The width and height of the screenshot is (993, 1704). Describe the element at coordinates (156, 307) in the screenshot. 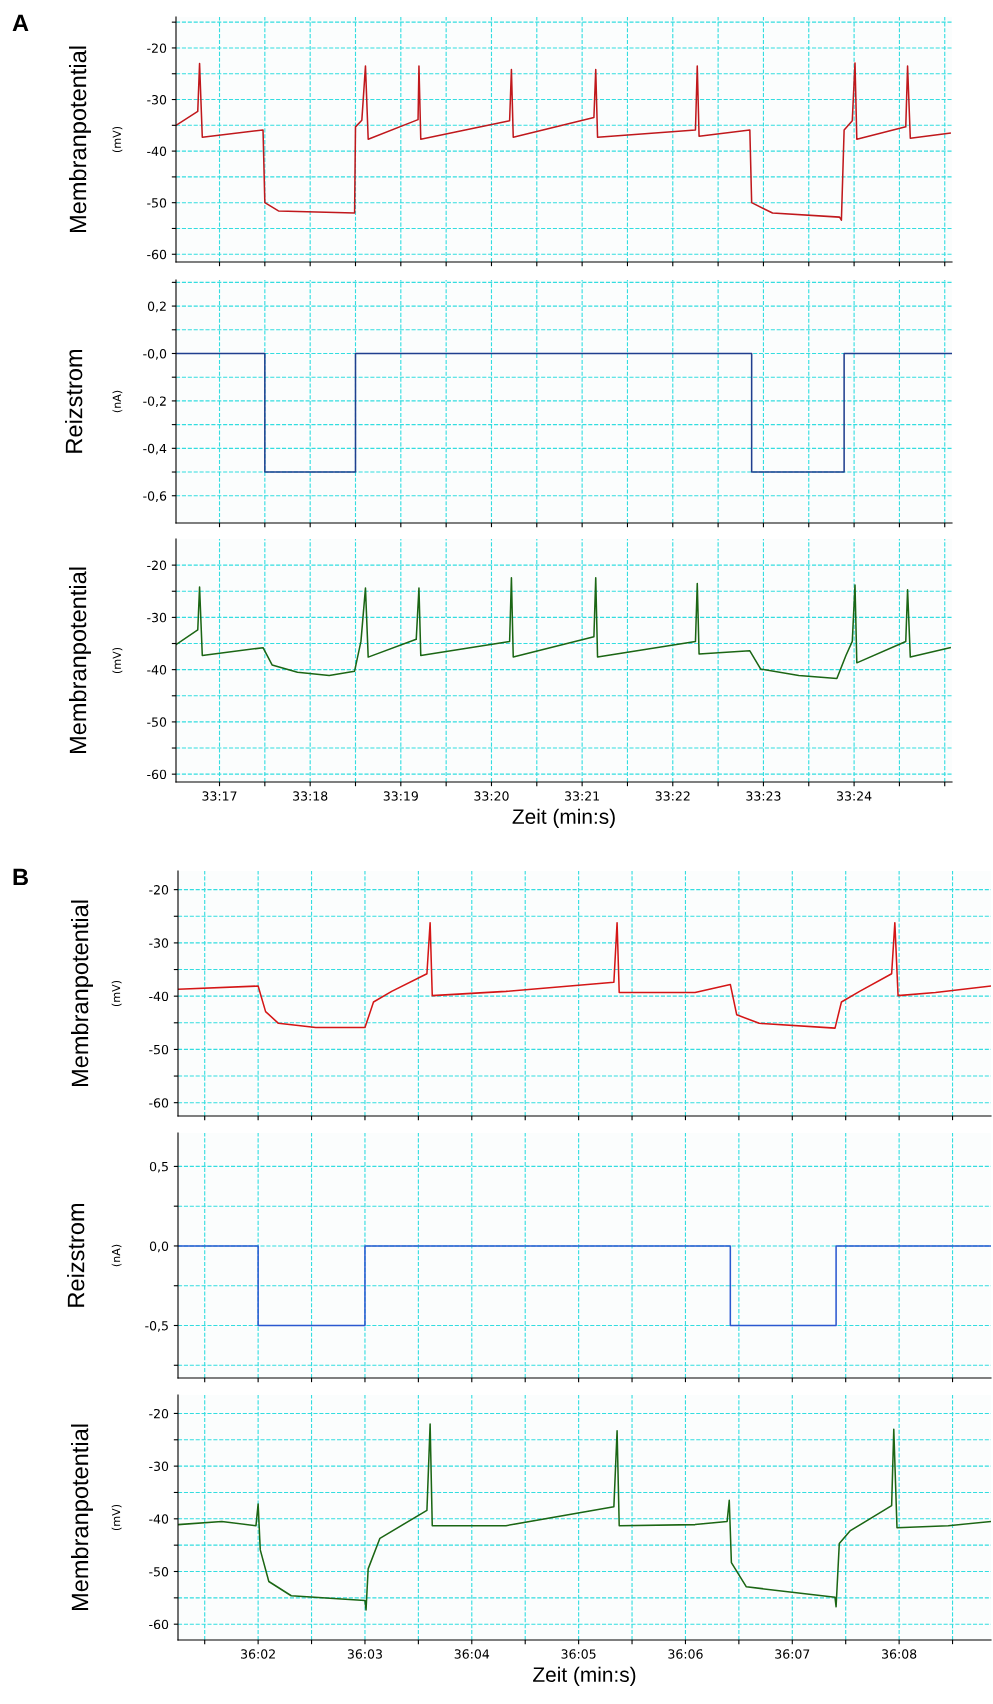

I see `y-tick-label: 0,2` at that location.